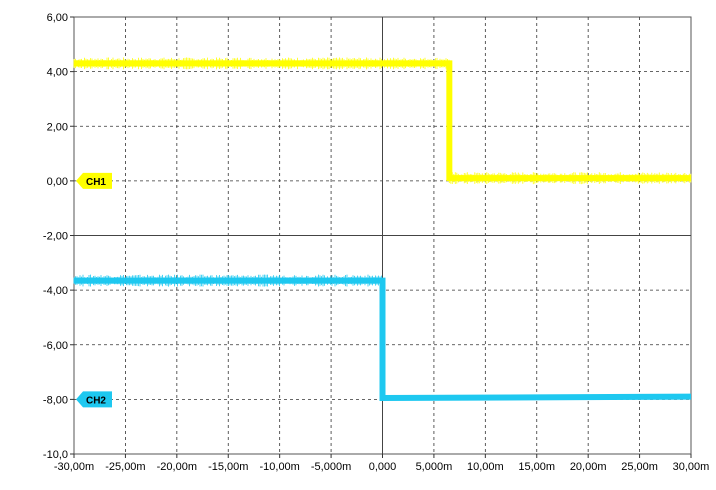 The width and height of the screenshot is (716, 490). I want to click on channel-marker-ch1: CH1, so click(94, 180).